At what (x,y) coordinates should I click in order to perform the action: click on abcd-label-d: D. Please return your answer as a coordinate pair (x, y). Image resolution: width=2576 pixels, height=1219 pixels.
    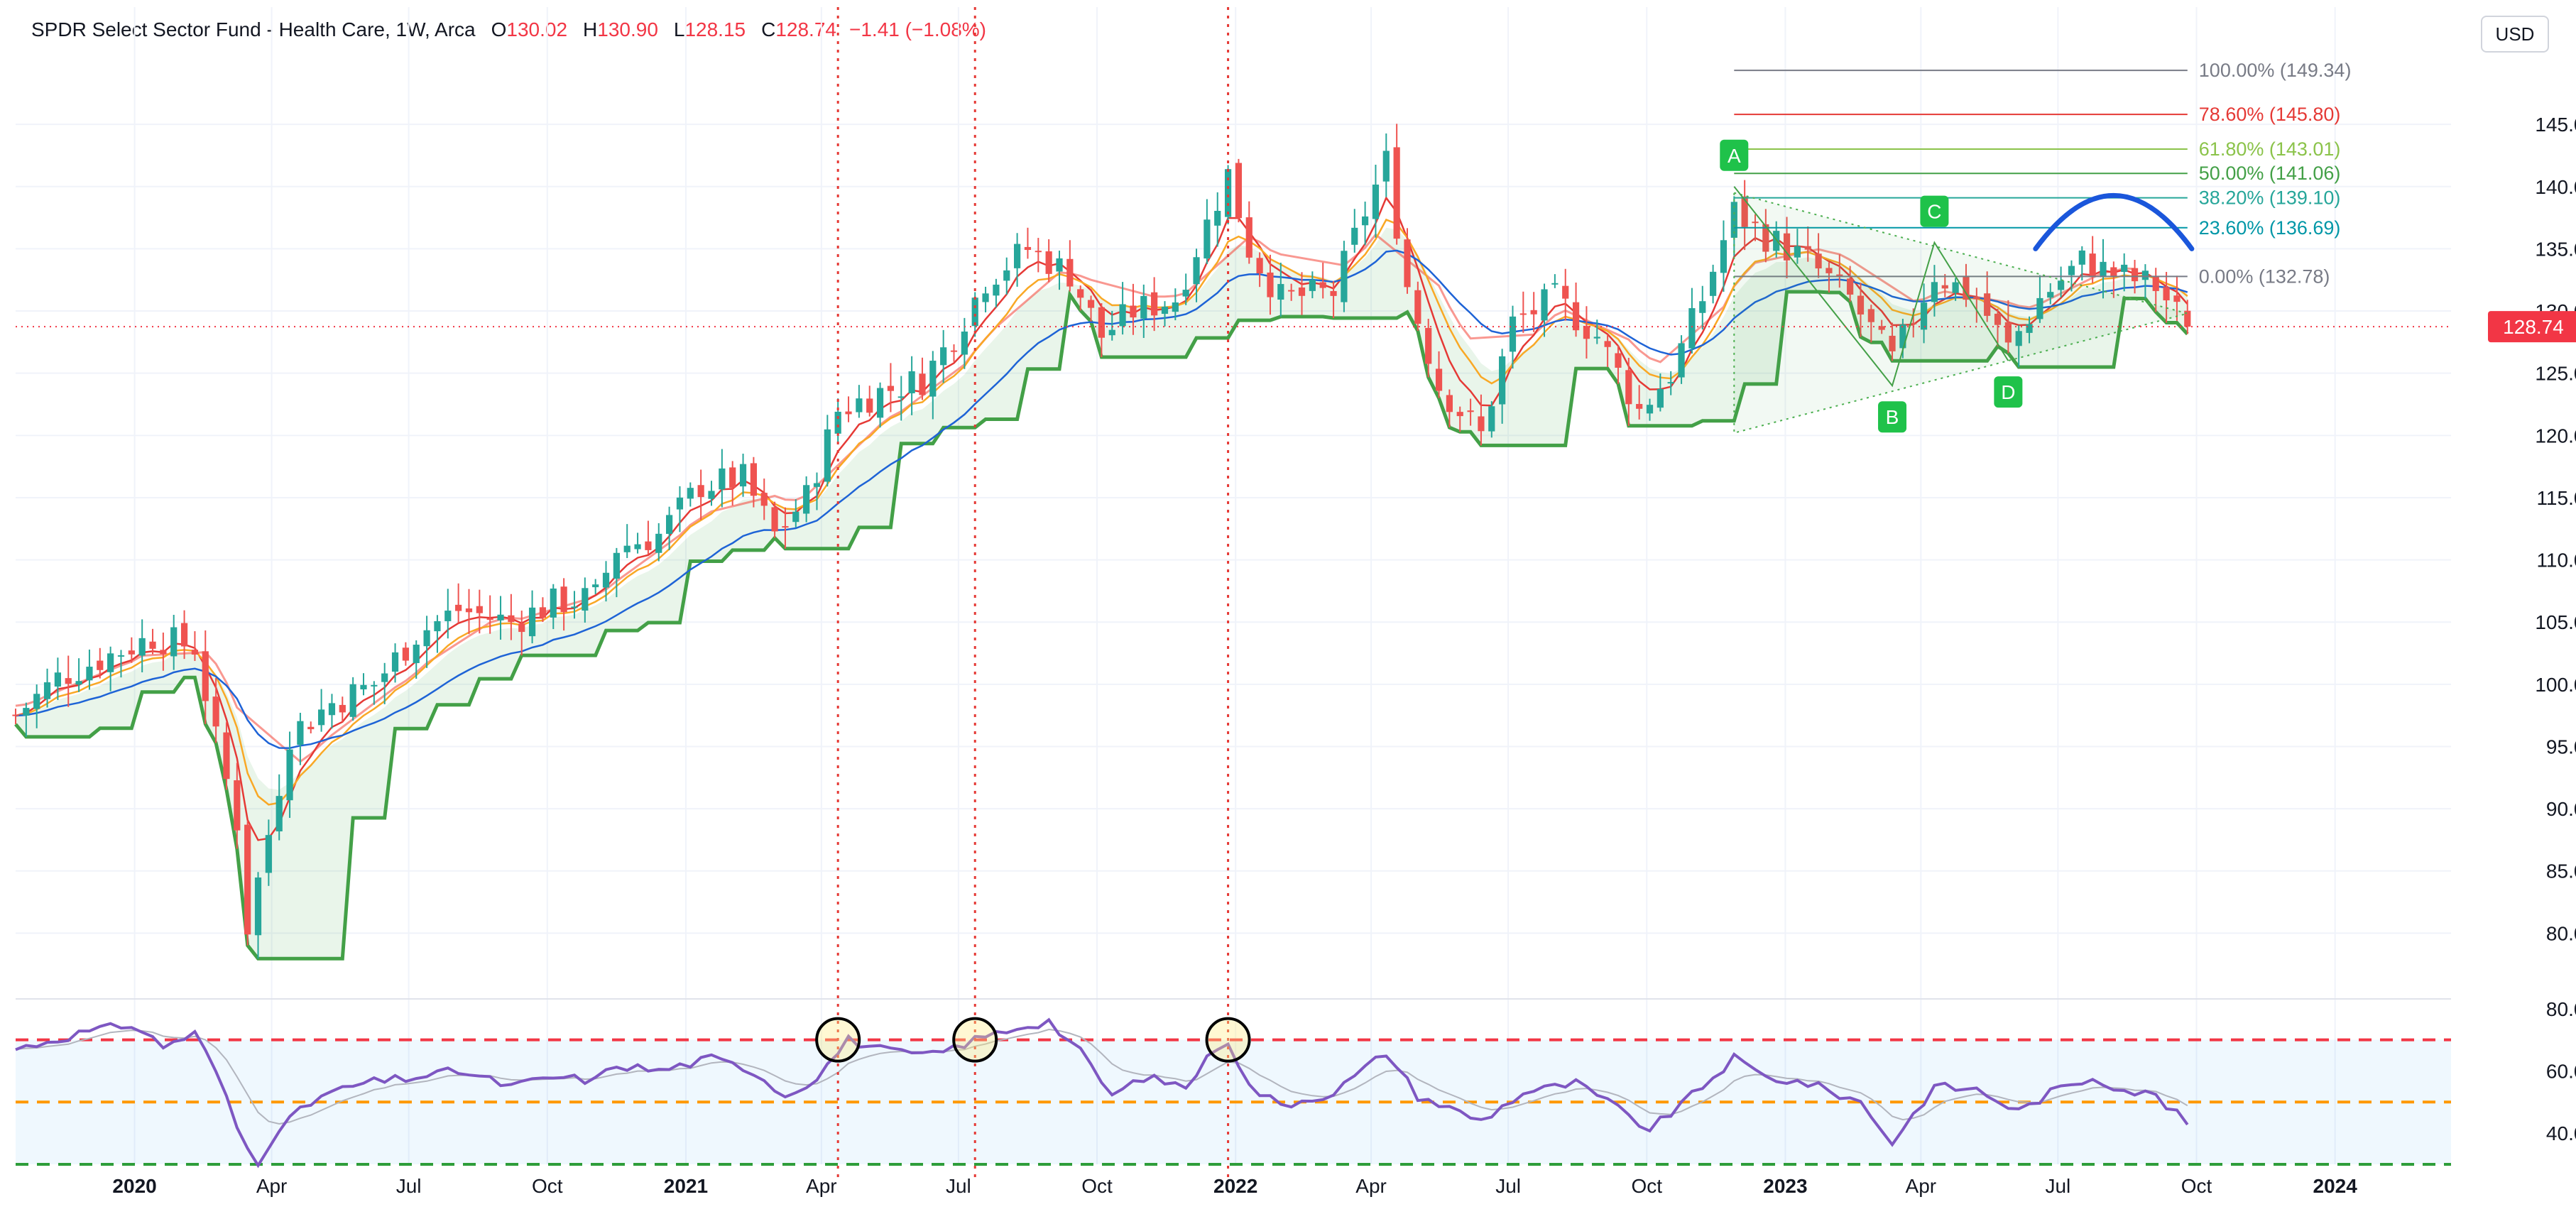
    Looking at the image, I should click on (2008, 392).